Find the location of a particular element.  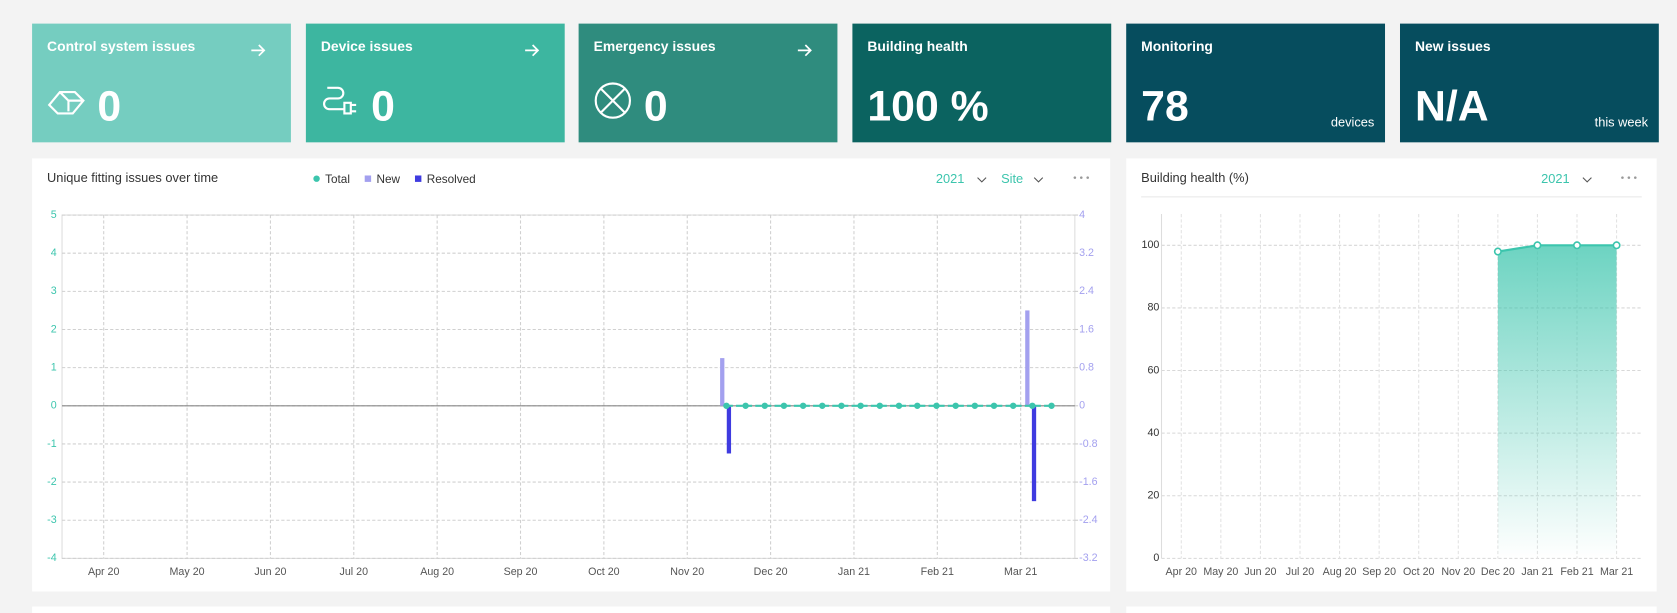

y-tick-label: 3 is located at coordinates (54, 291).